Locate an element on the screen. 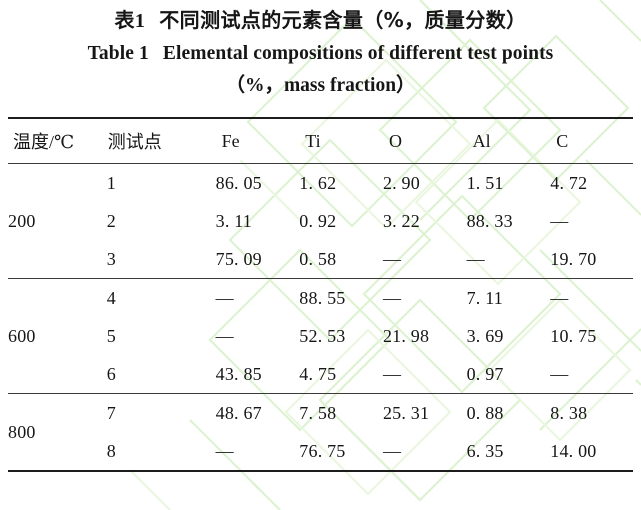  cell-al: 0. 88 is located at coordinates (485, 412).